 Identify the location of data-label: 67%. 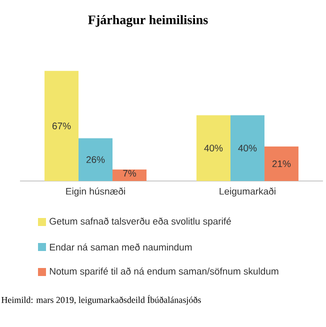
(61, 126).